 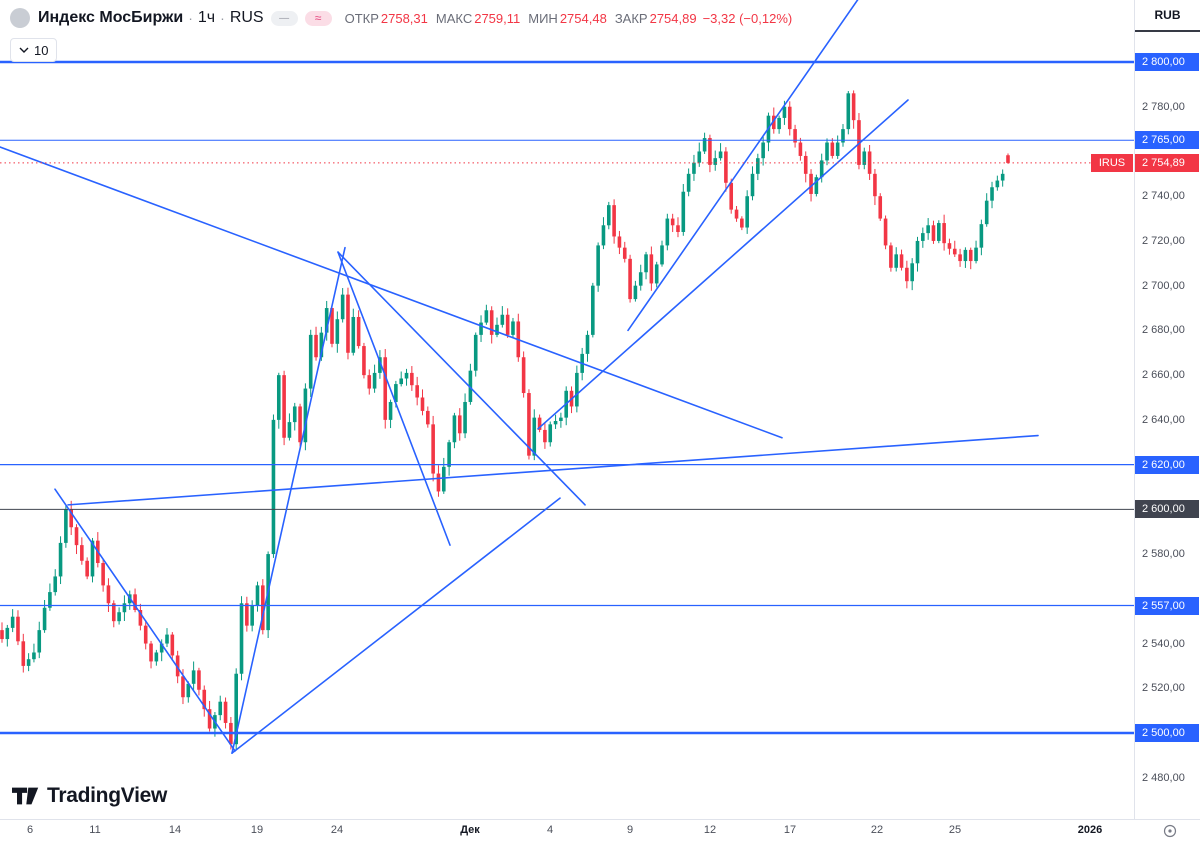 What do you see at coordinates (257, 830) in the screenshot?
I see `time-axis-label: 19` at bounding box center [257, 830].